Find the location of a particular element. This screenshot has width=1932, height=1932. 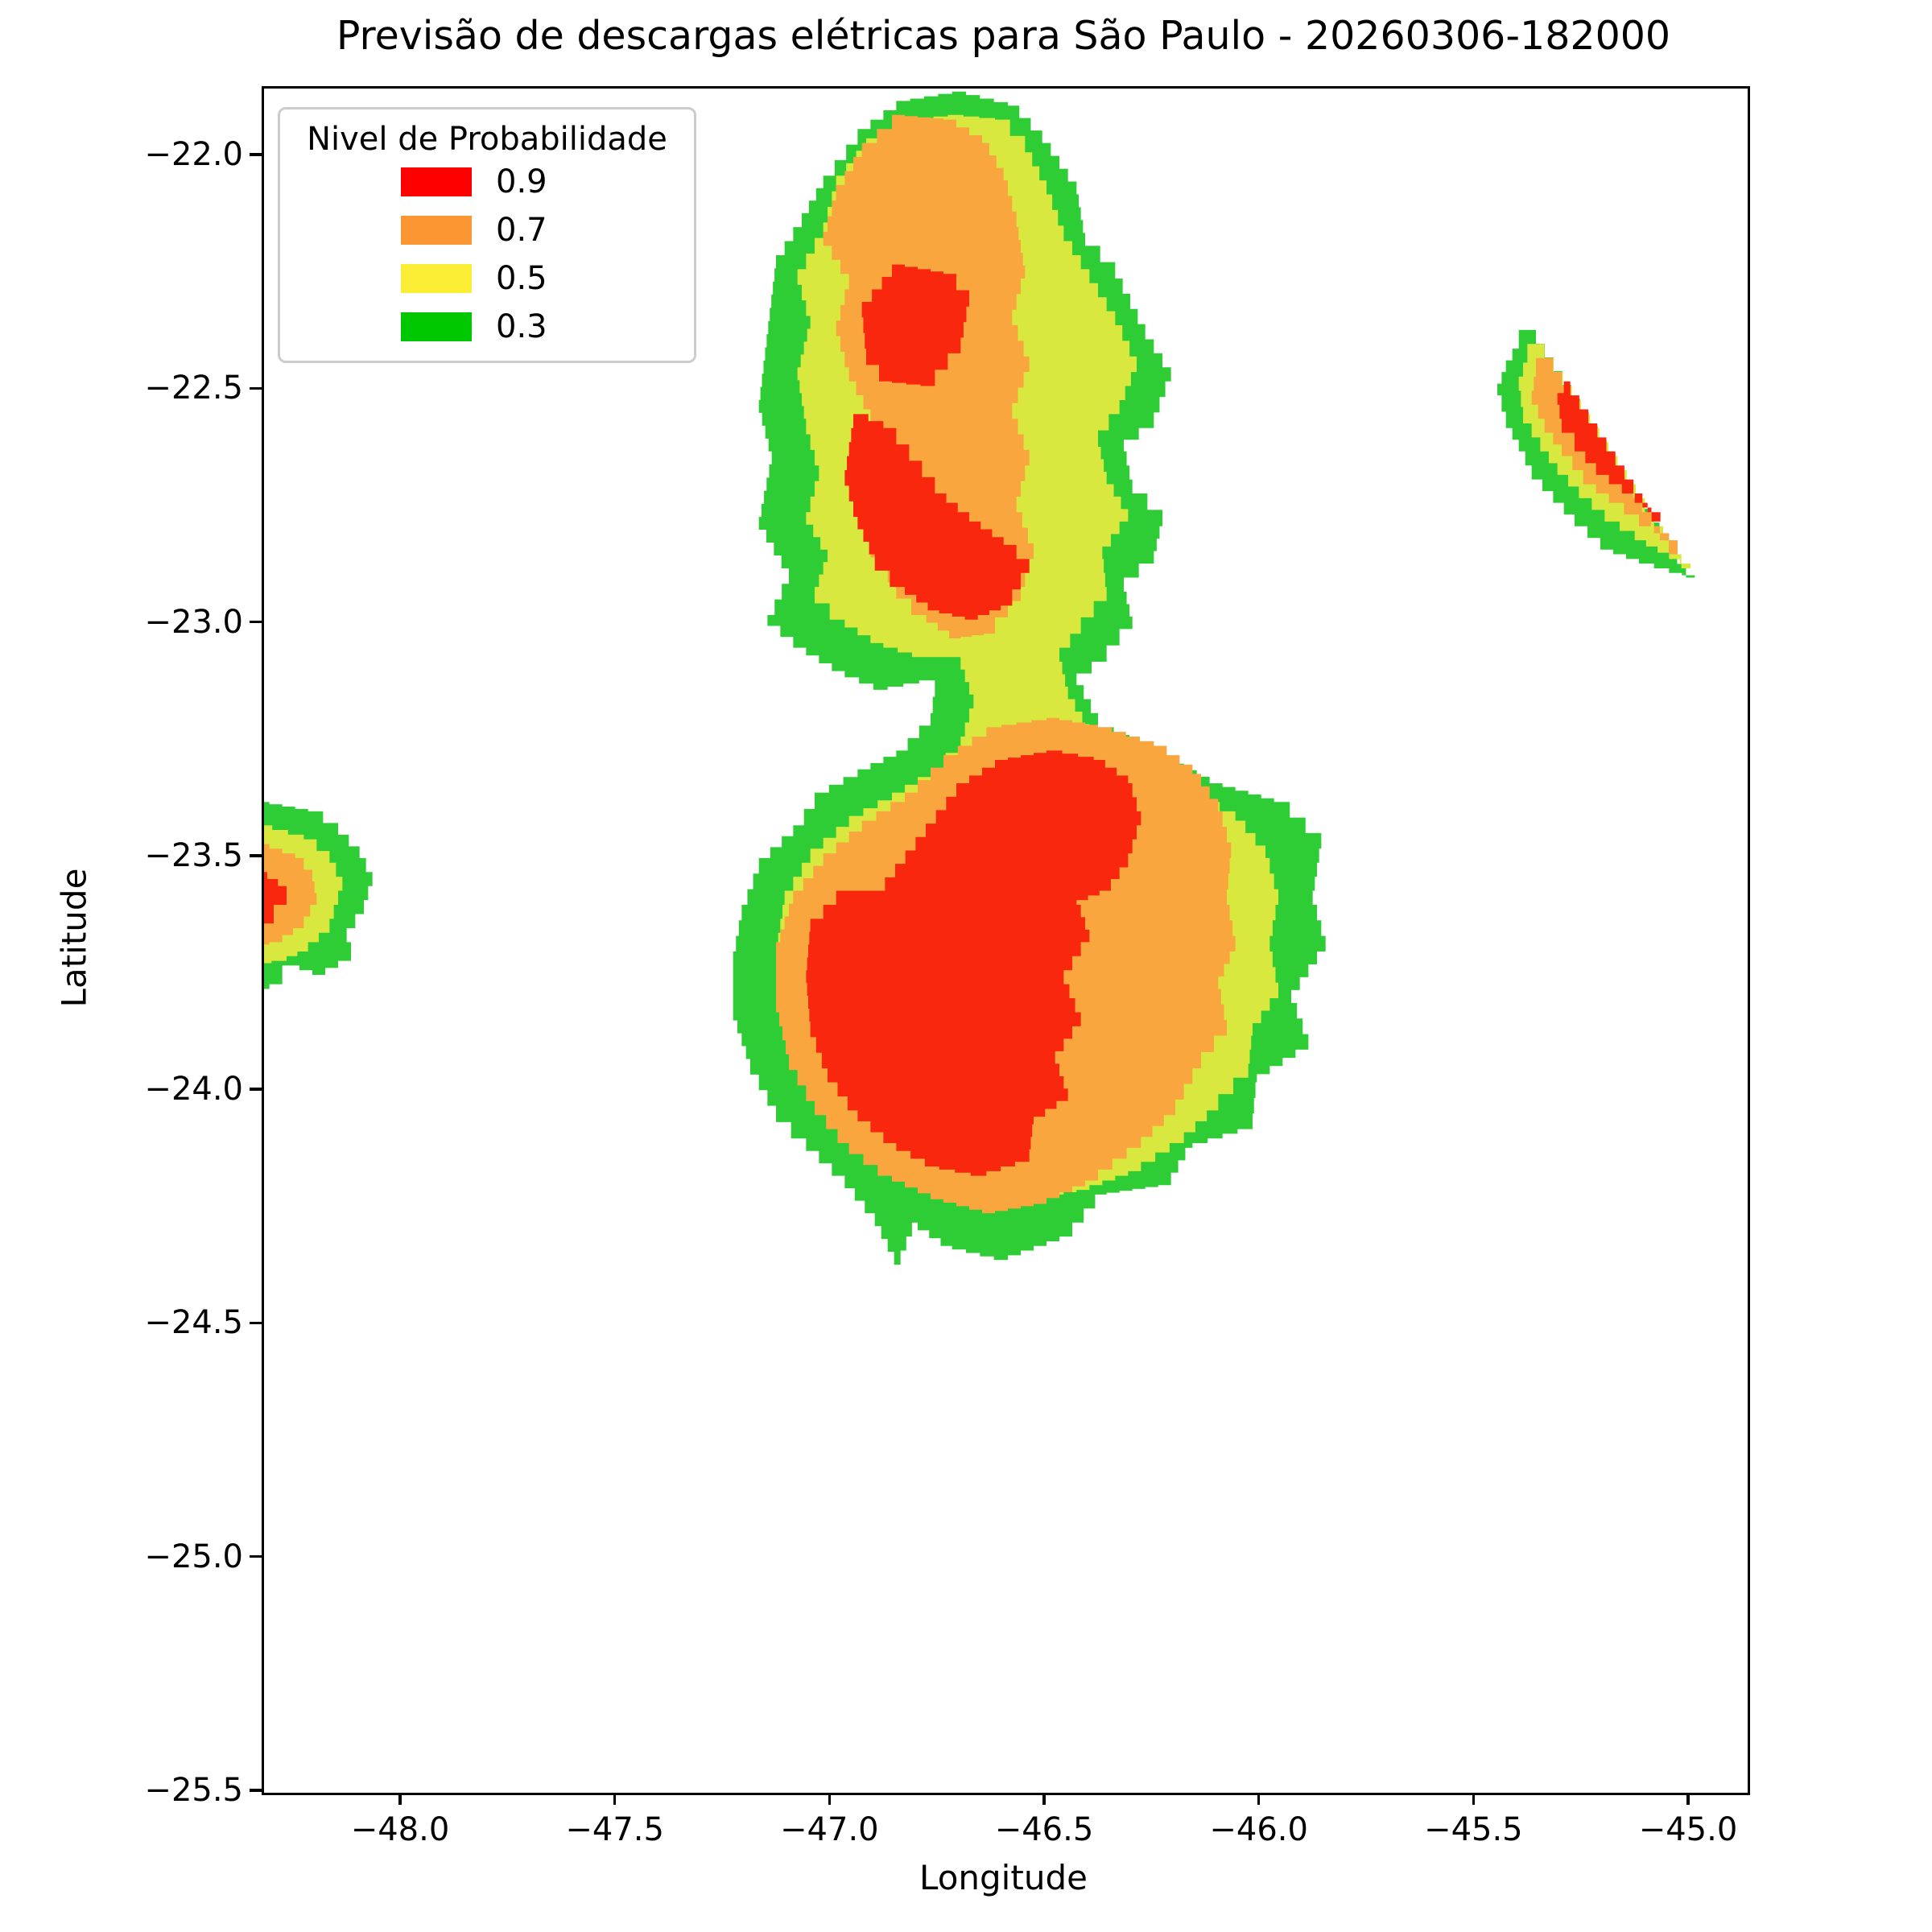

y-tick-label: −22.0 is located at coordinates (193, 155).